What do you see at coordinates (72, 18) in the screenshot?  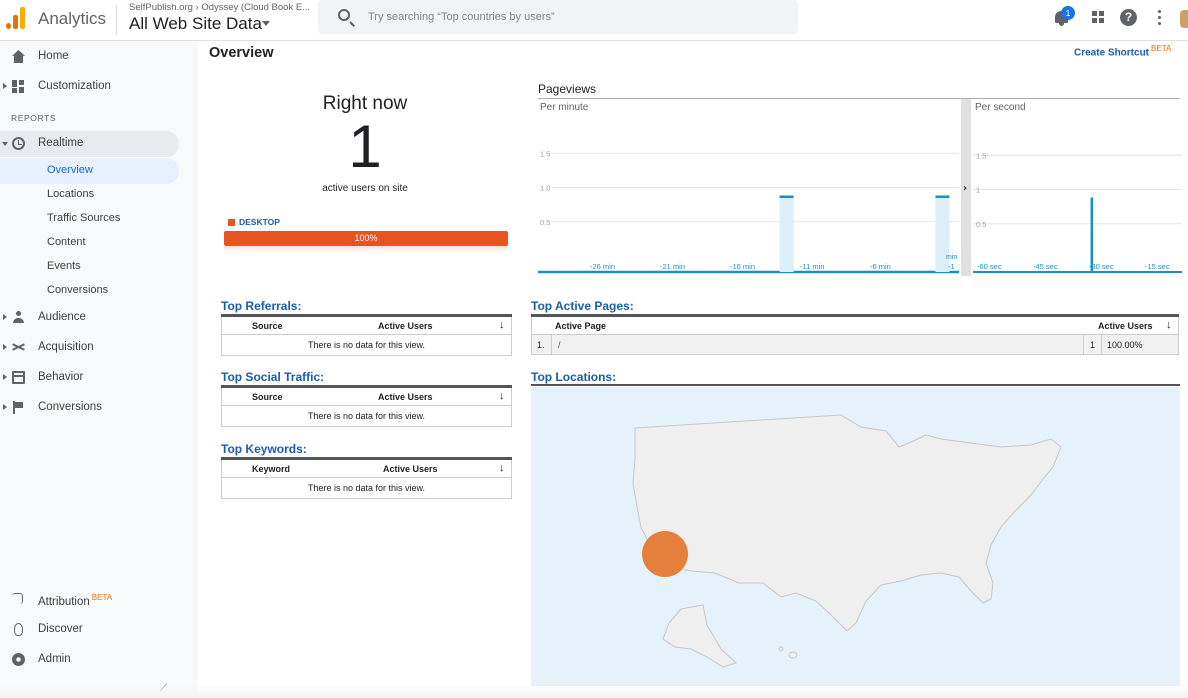 I see `app-name: Analytics` at bounding box center [72, 18].